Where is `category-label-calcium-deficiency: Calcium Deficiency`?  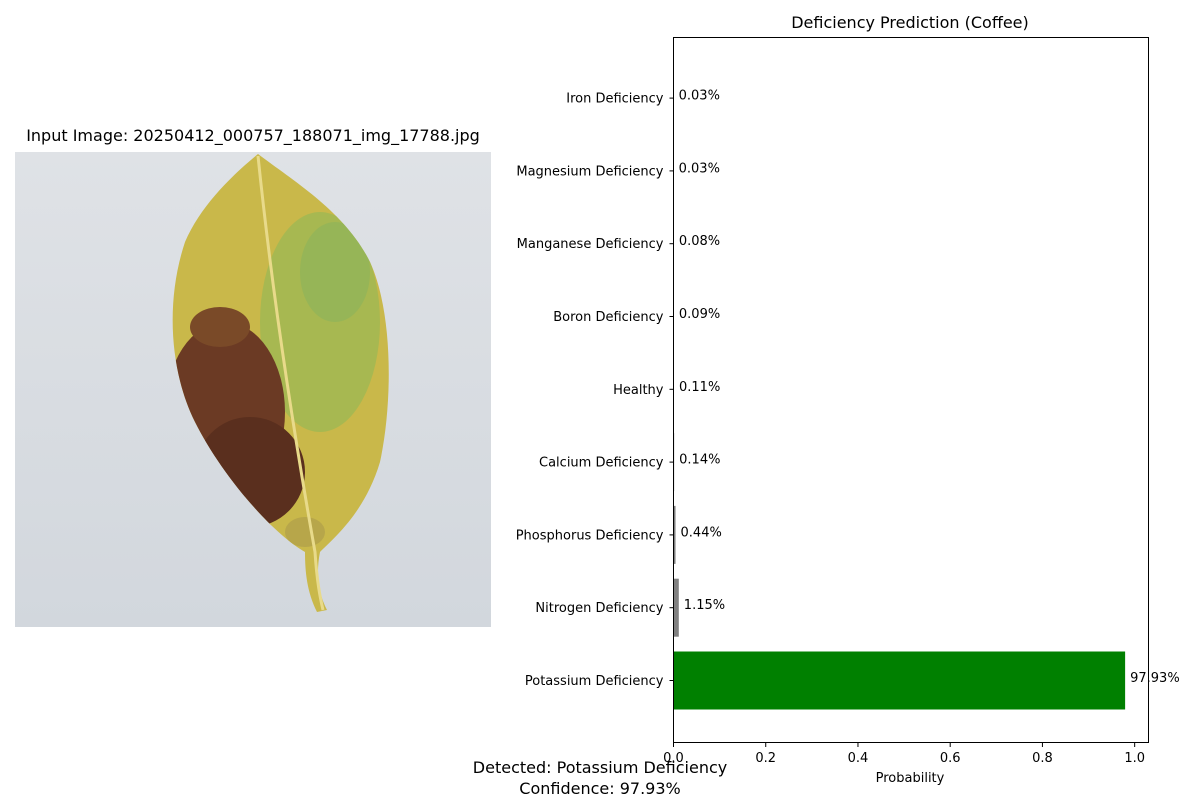
category-label-calcium-deficiency: Calcium Deficiency is located at coordinates (601, 463).